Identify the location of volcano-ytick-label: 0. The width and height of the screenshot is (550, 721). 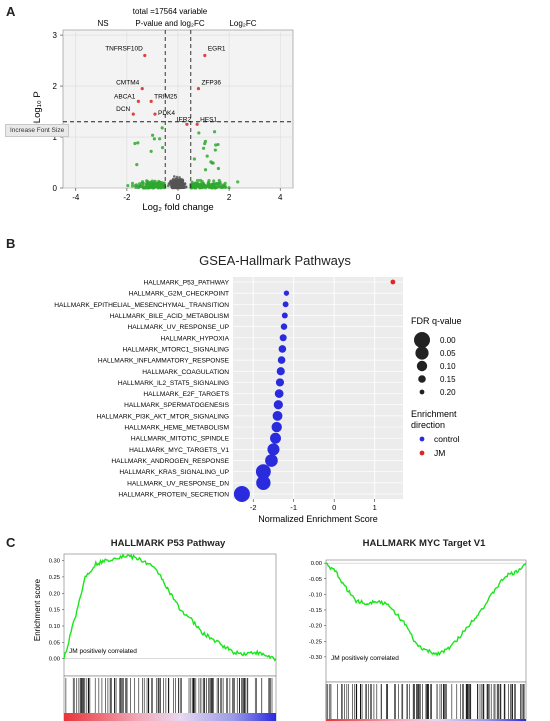
(55, 188).